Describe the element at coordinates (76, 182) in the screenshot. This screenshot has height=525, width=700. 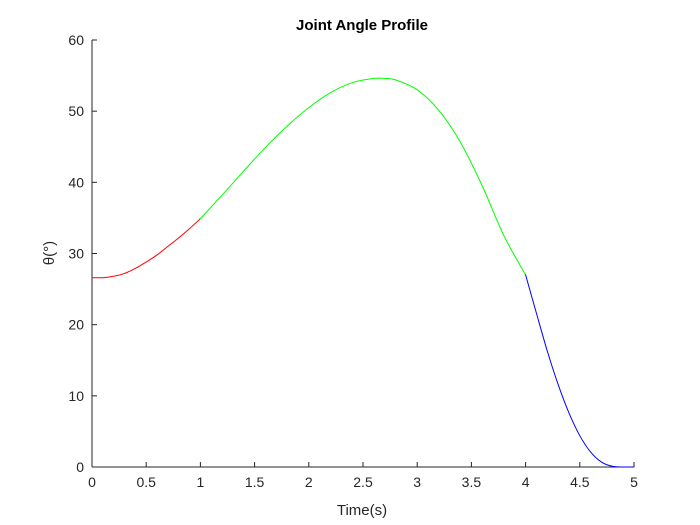
I see `y-tick-label: 40` at that location.